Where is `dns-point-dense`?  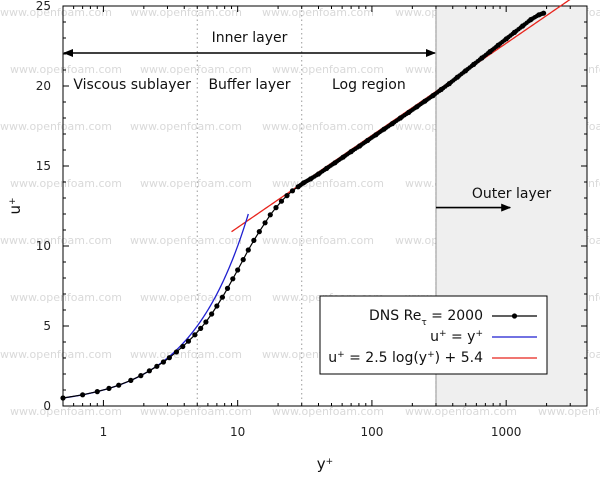 dns-point-dense is located at coordinates (542, 13).